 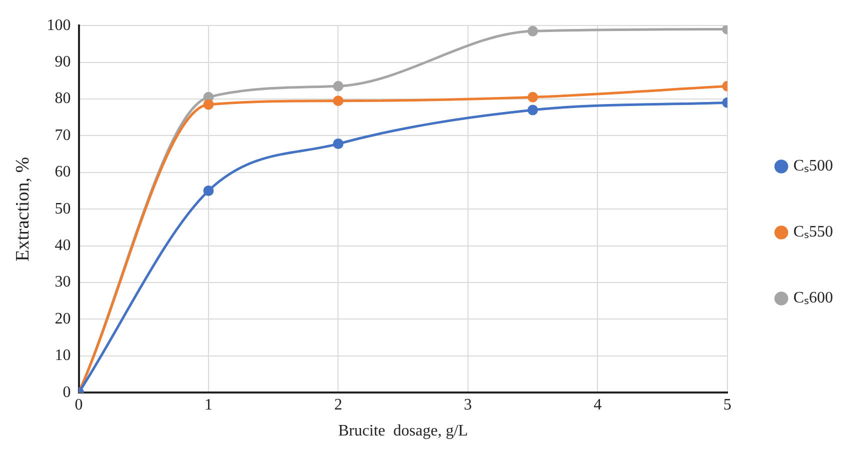 What do you see at coordinates (338, 405) in the screenshot?
I see `x-tick-label: 2` at bounding box center [338, 405].